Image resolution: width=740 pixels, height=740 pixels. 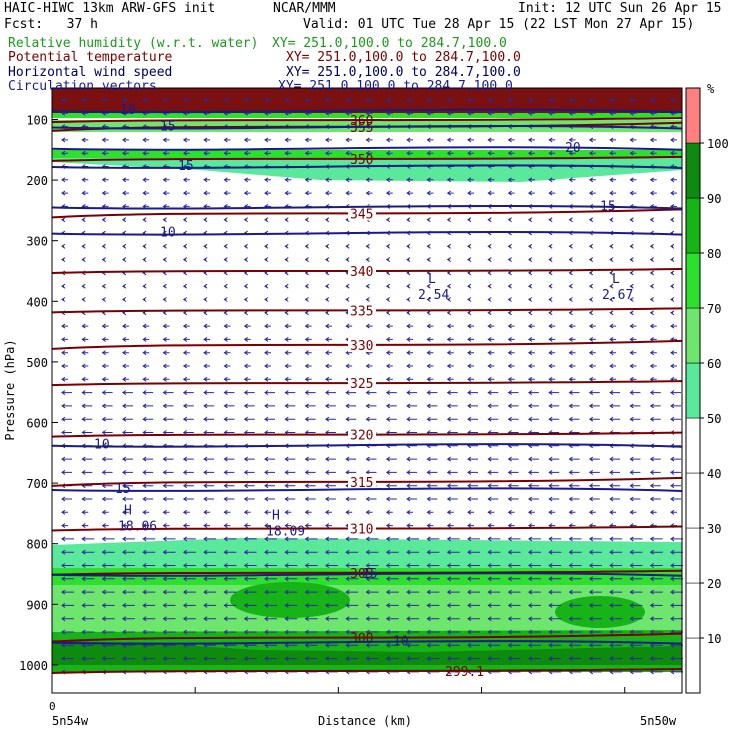 I want to click on wind-label: 15, so click(x=123, y=489).